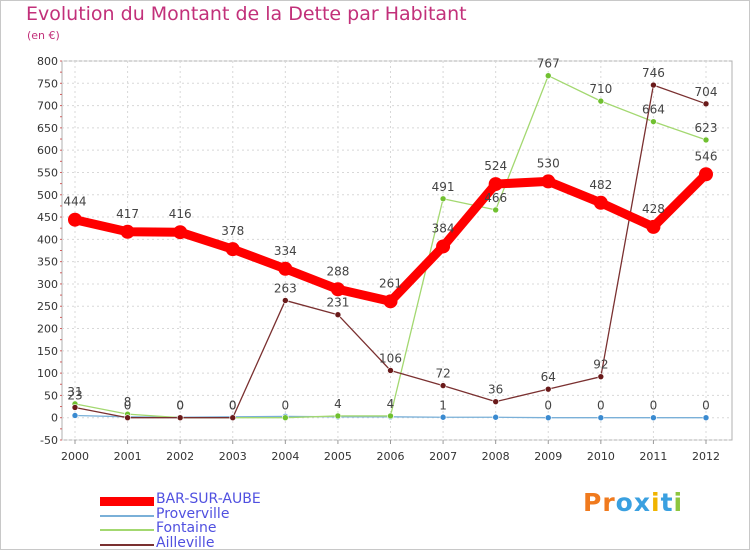 The height and width of the screenshot is (553, 750). What do you see at coordinates (74, 392) in the screenshot?
I see `data-label: 31` at bounding box center [74, 392].